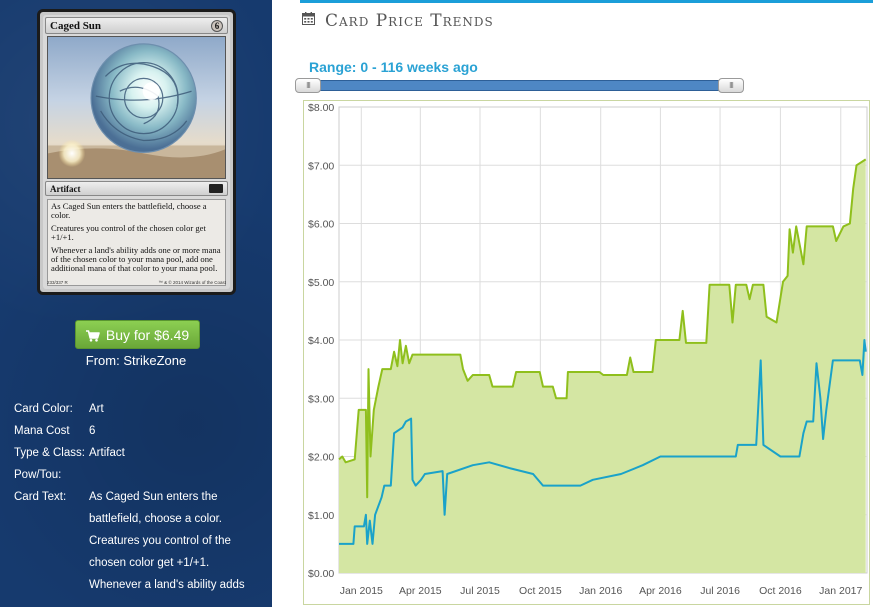 This screenshot has width=873, height=607. What do you see at coordinates (107, 453) in the screenshot?
I see `info-value: Artifact` at bounding box center [107, 453].